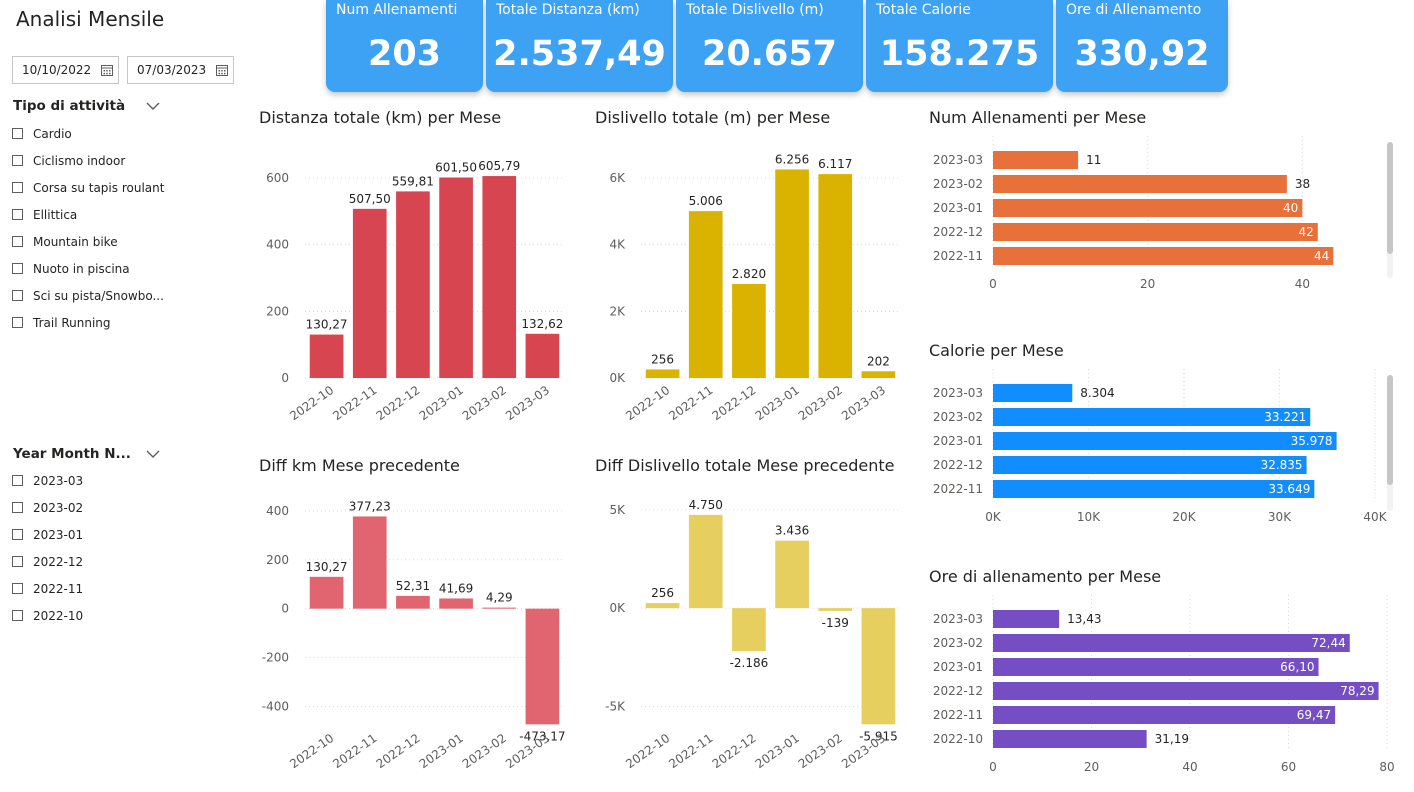 This screenshot has width=1414, height=792. I want to click on slicer-option: Mountain bike, so click(88, 241).